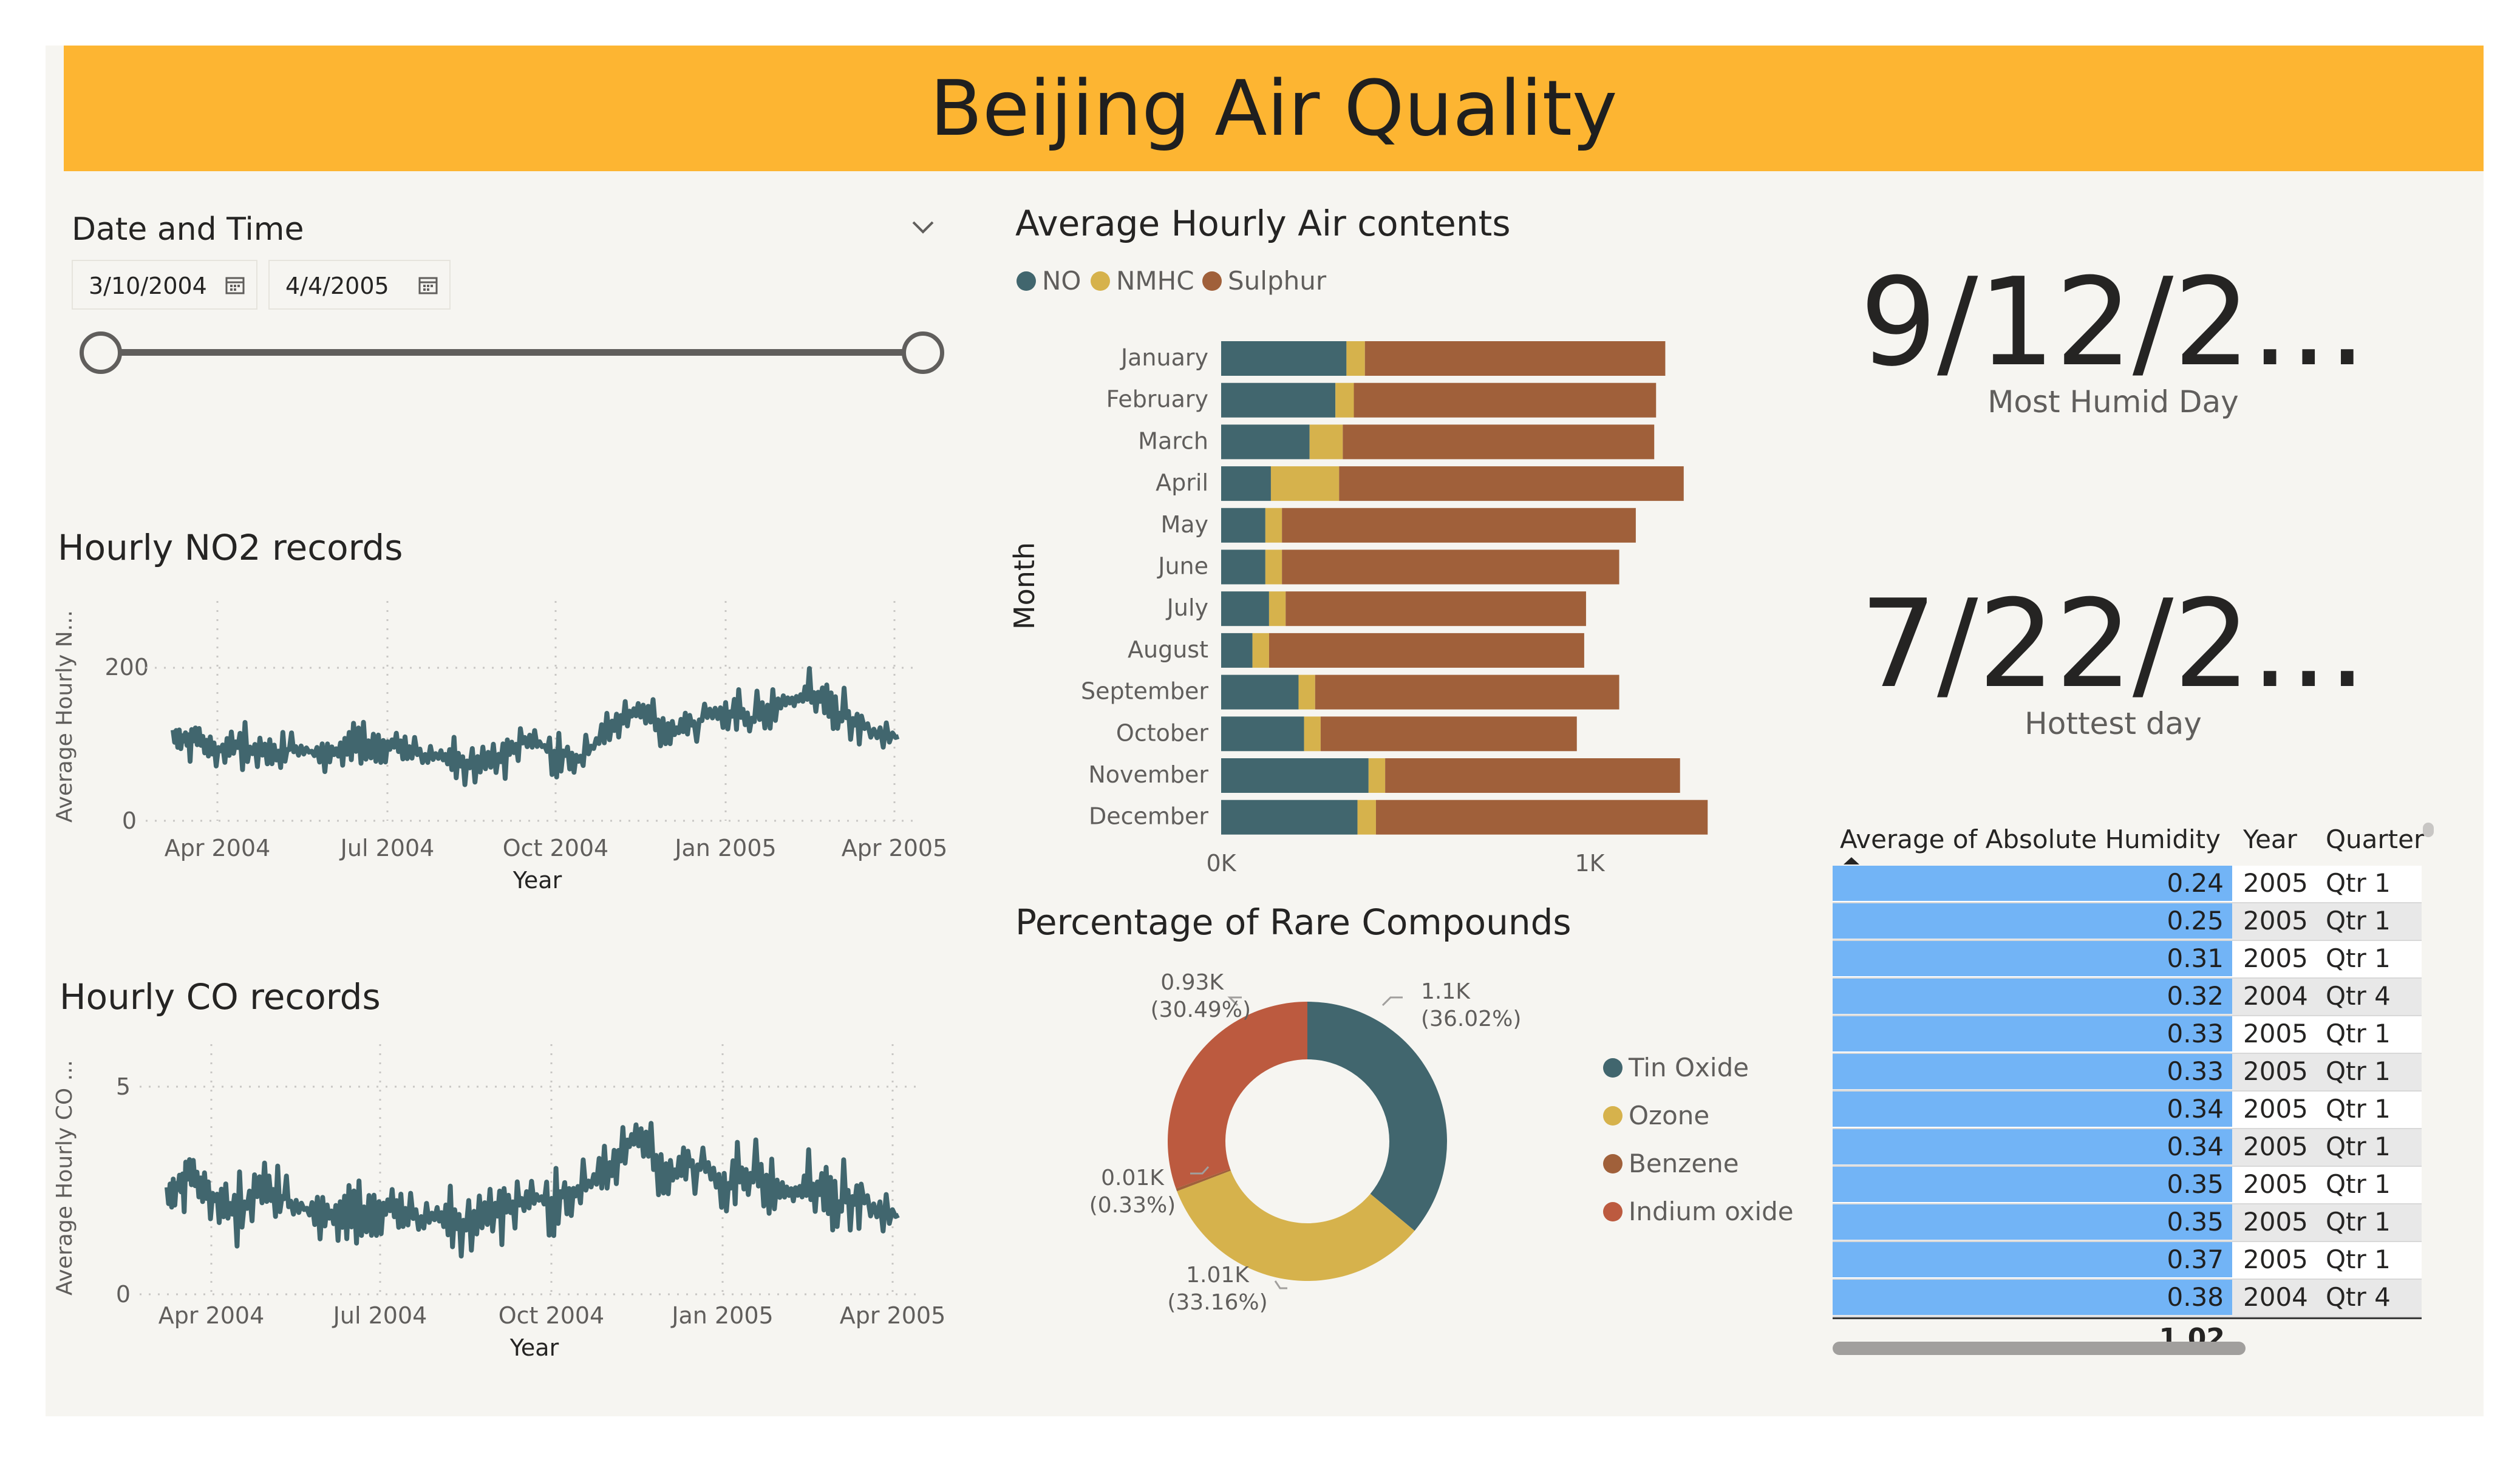 This screenshot has height=1457, width=2520. Describe the element at coordinates (164, 285) in the screenshot. I see `start-date-input: 3/10/2004` at that location.